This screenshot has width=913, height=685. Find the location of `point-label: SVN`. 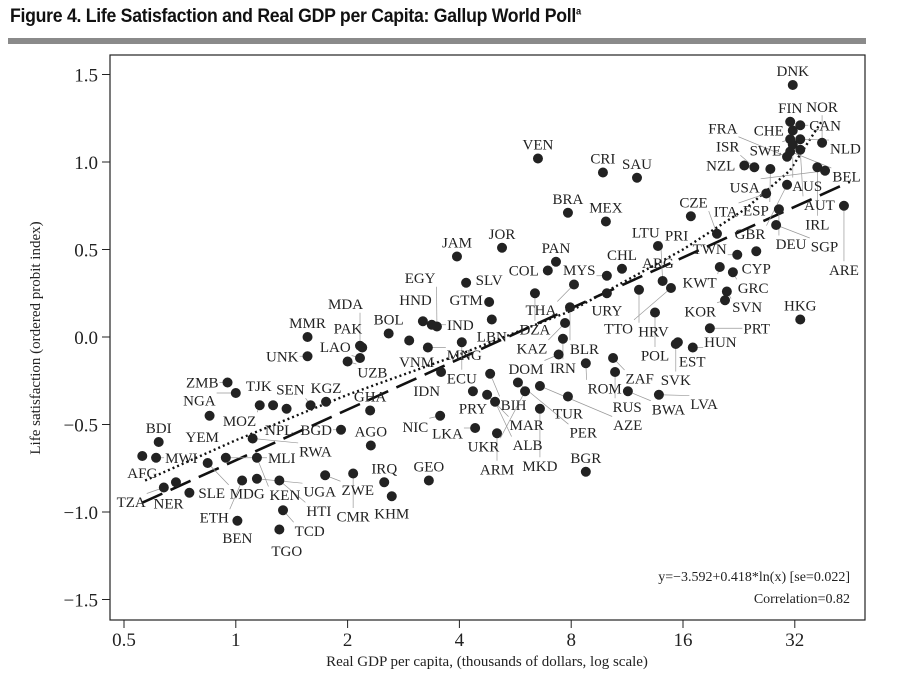

point-label: SVN is located at coordinates (747, 308).